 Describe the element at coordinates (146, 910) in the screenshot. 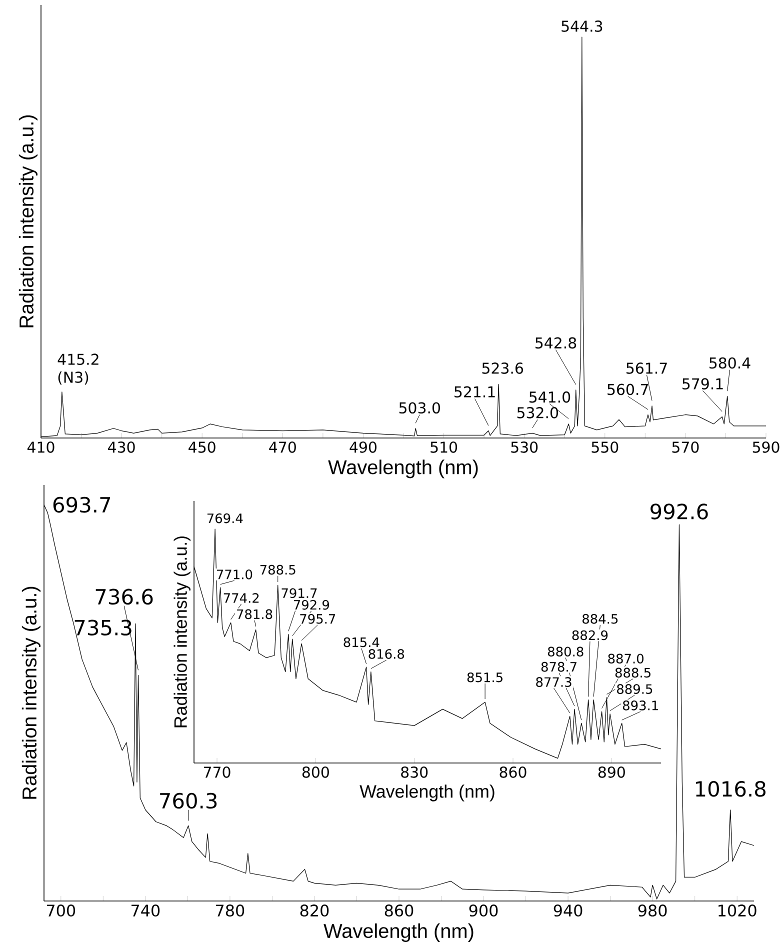

I see `x-tick-label: 740` at that location.